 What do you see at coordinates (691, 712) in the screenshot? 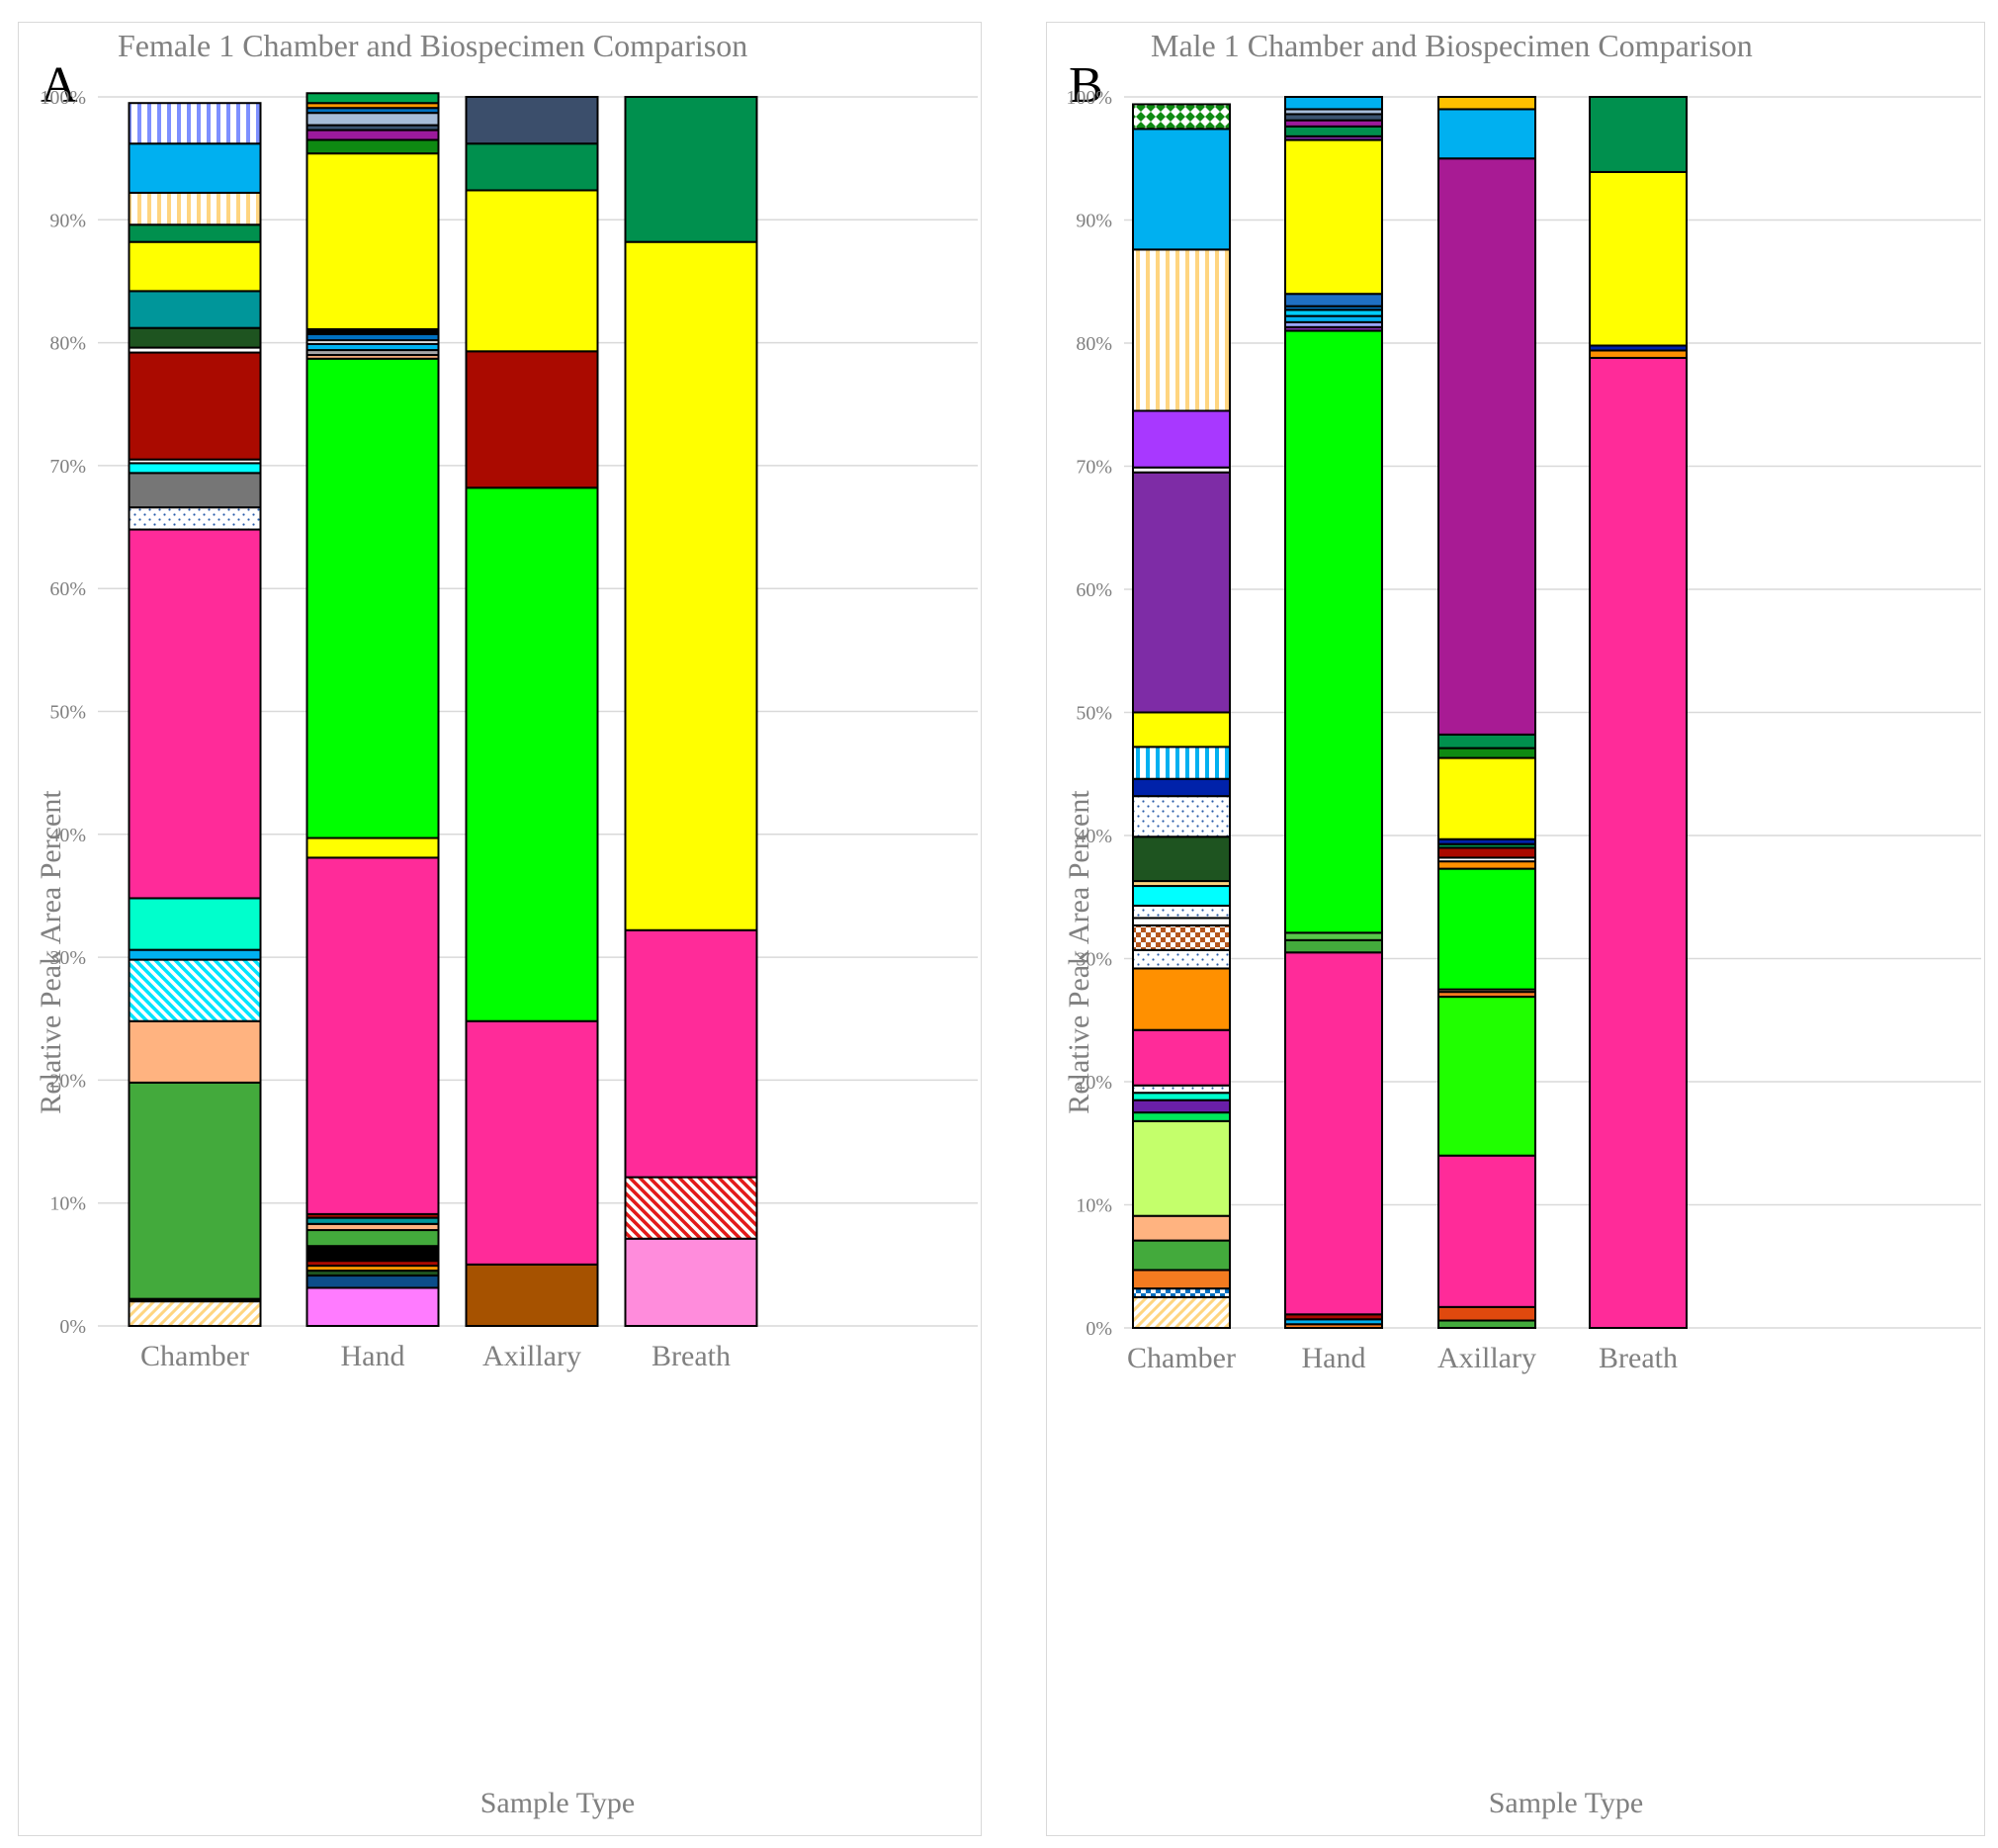
I see `stacked-bar-breath` at bounding box center [691, 712].